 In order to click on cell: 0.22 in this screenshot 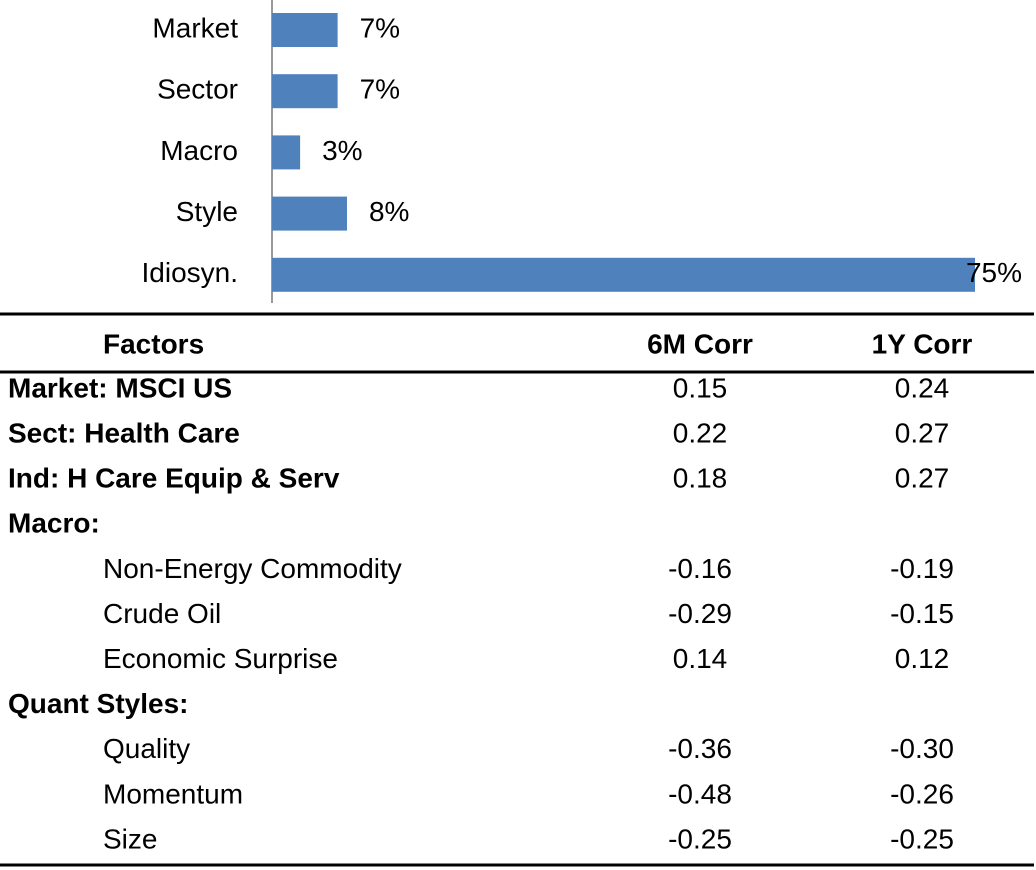, I will do `click(700, 432)`.